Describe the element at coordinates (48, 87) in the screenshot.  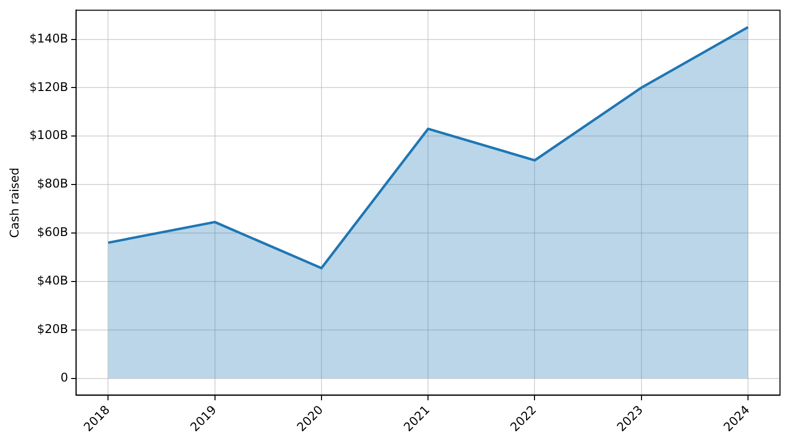
I see `y-tick-label: $120B` at that location.